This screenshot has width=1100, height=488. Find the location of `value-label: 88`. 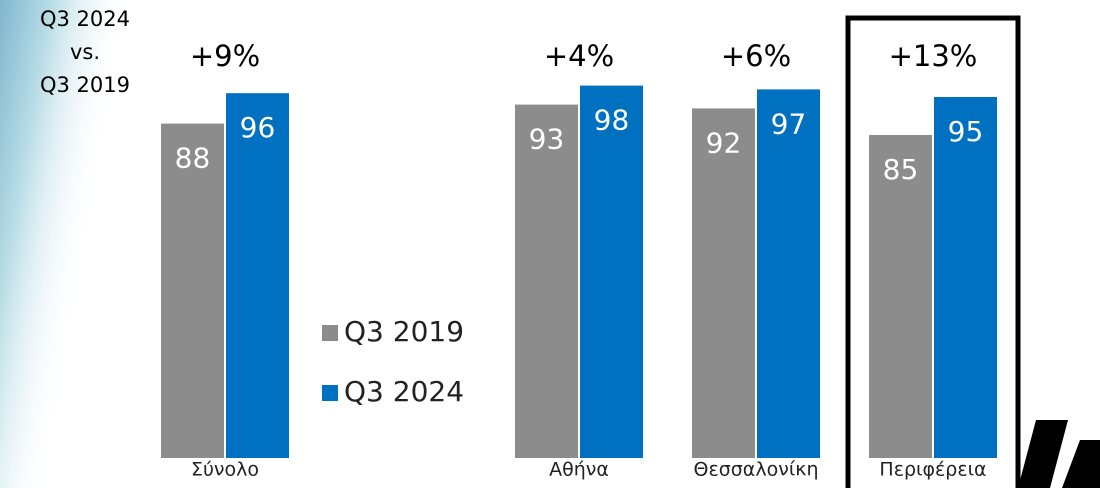

value-label: 88 is located at coordinates (193, 158).